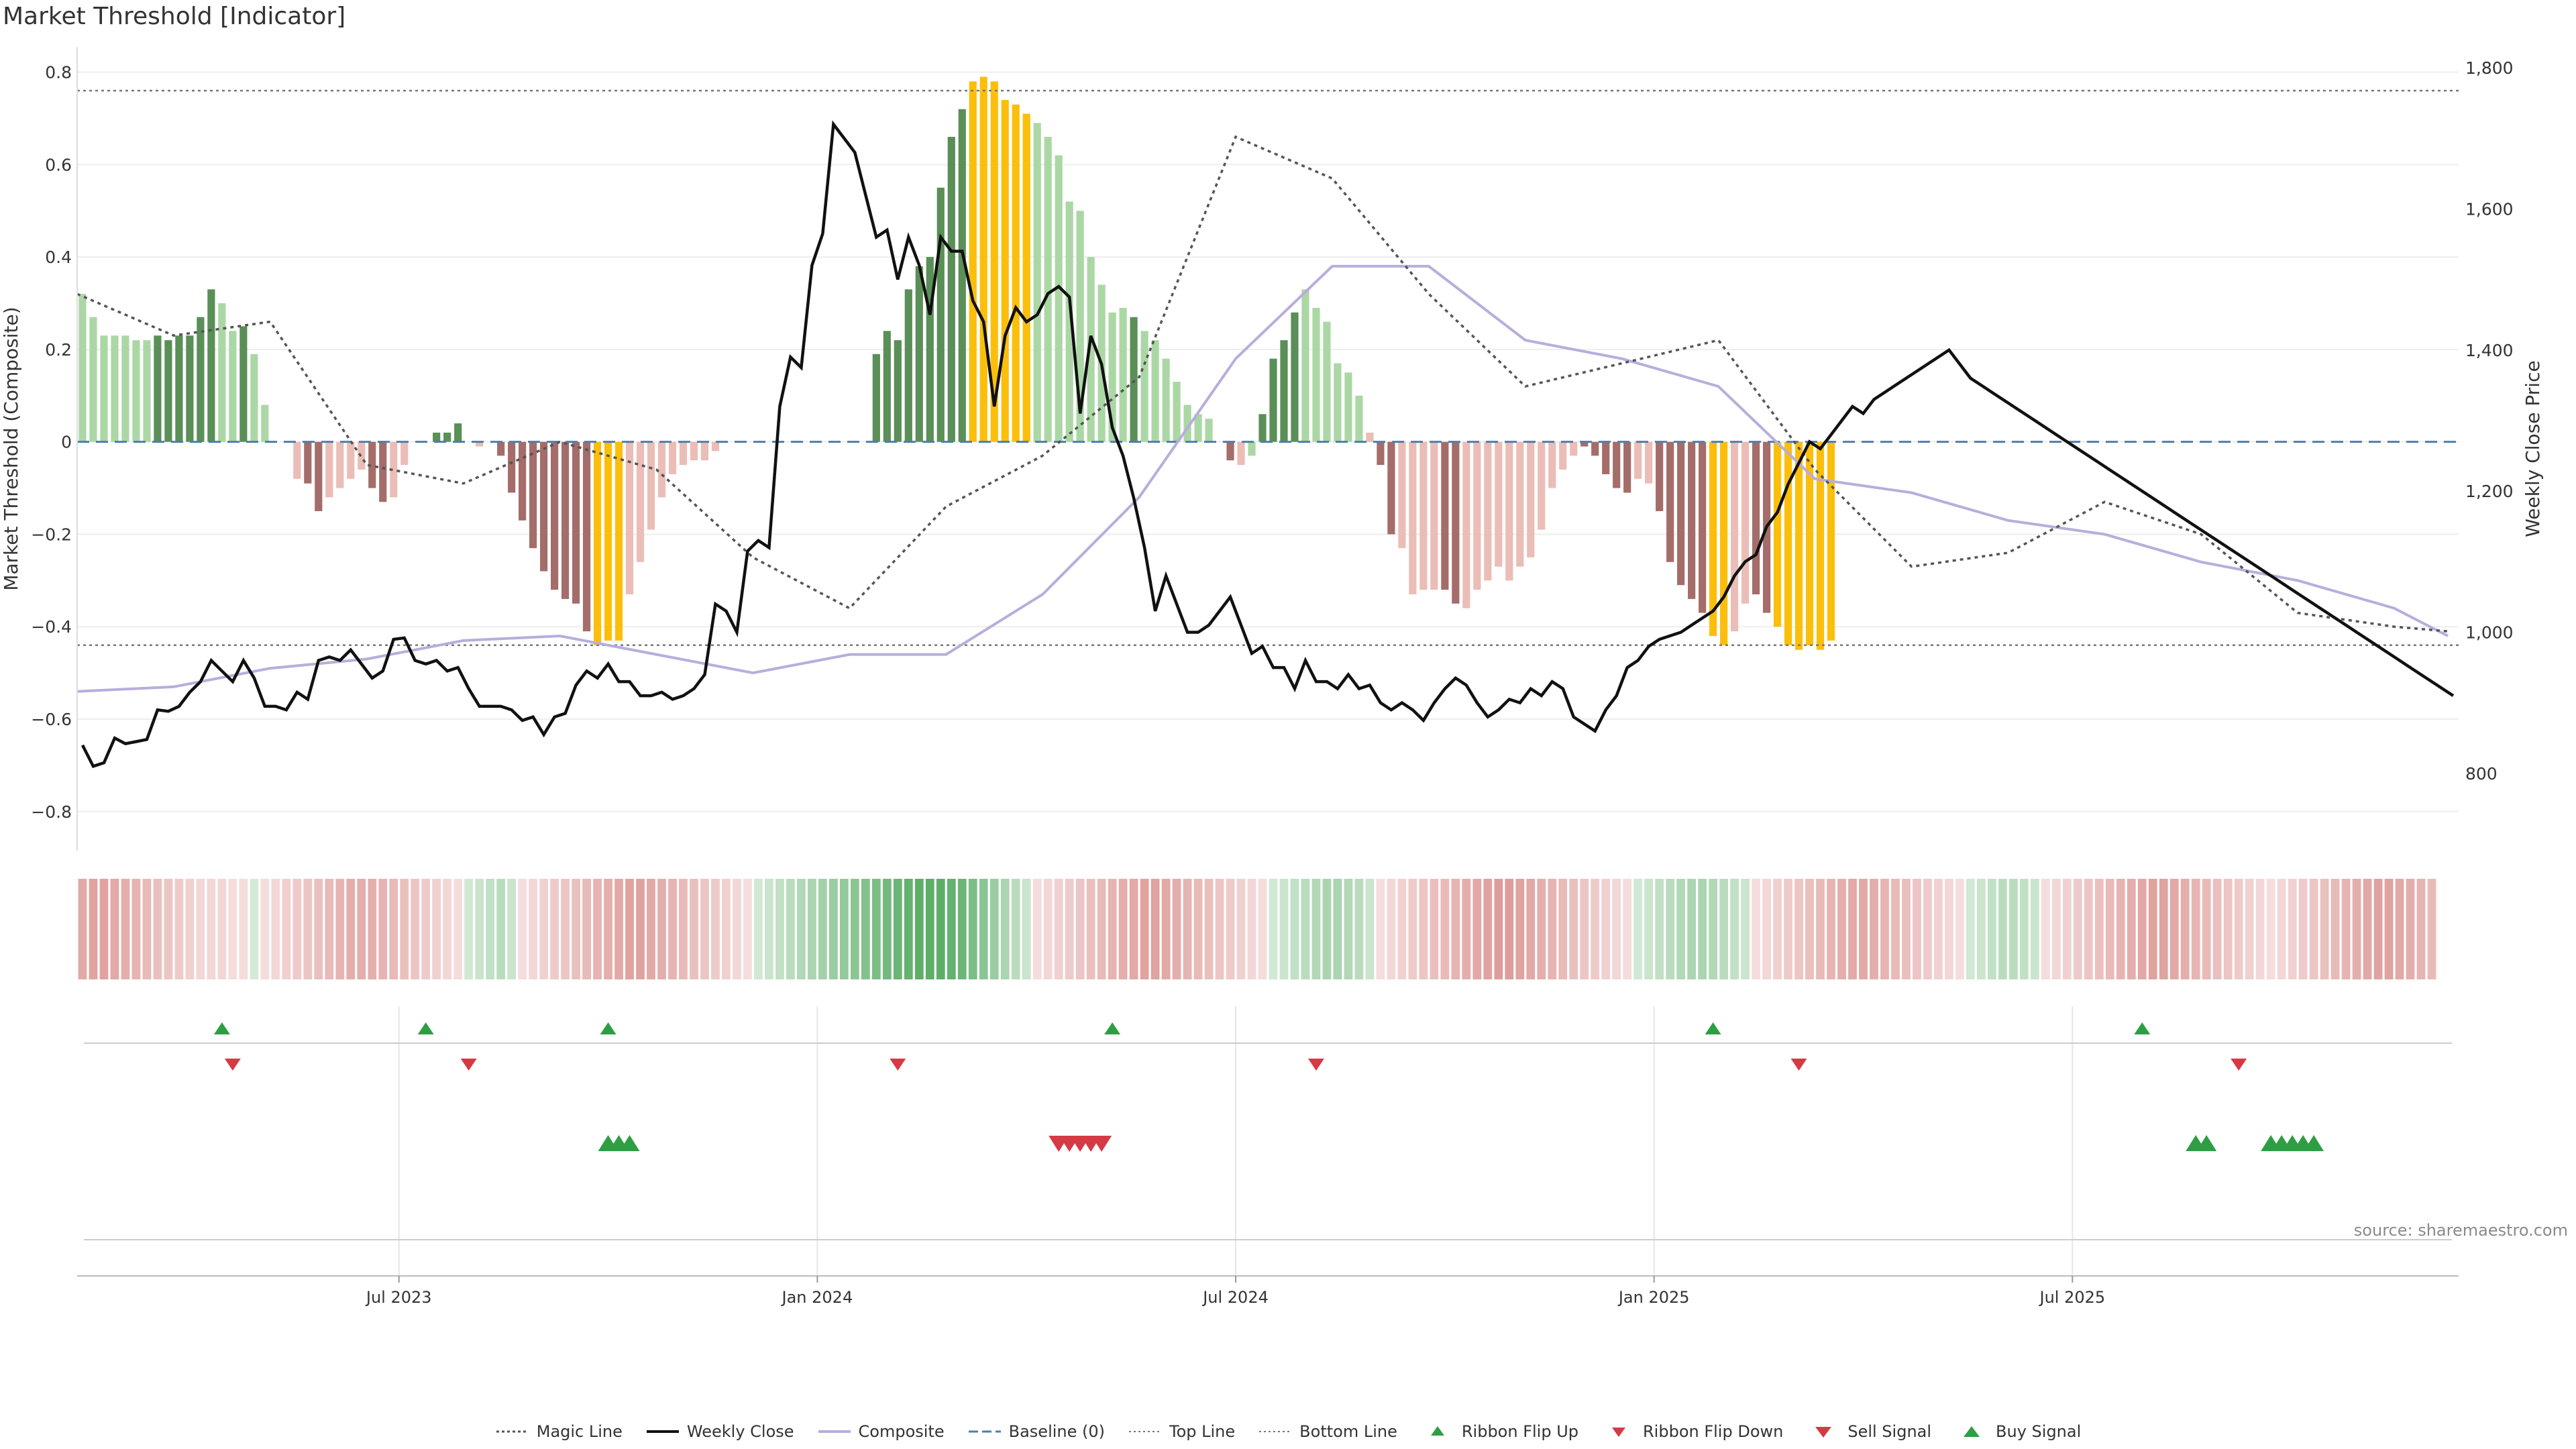 The image size is (2576, 1449). I want to click on triangle-up-icon, so click(1971, 1431).